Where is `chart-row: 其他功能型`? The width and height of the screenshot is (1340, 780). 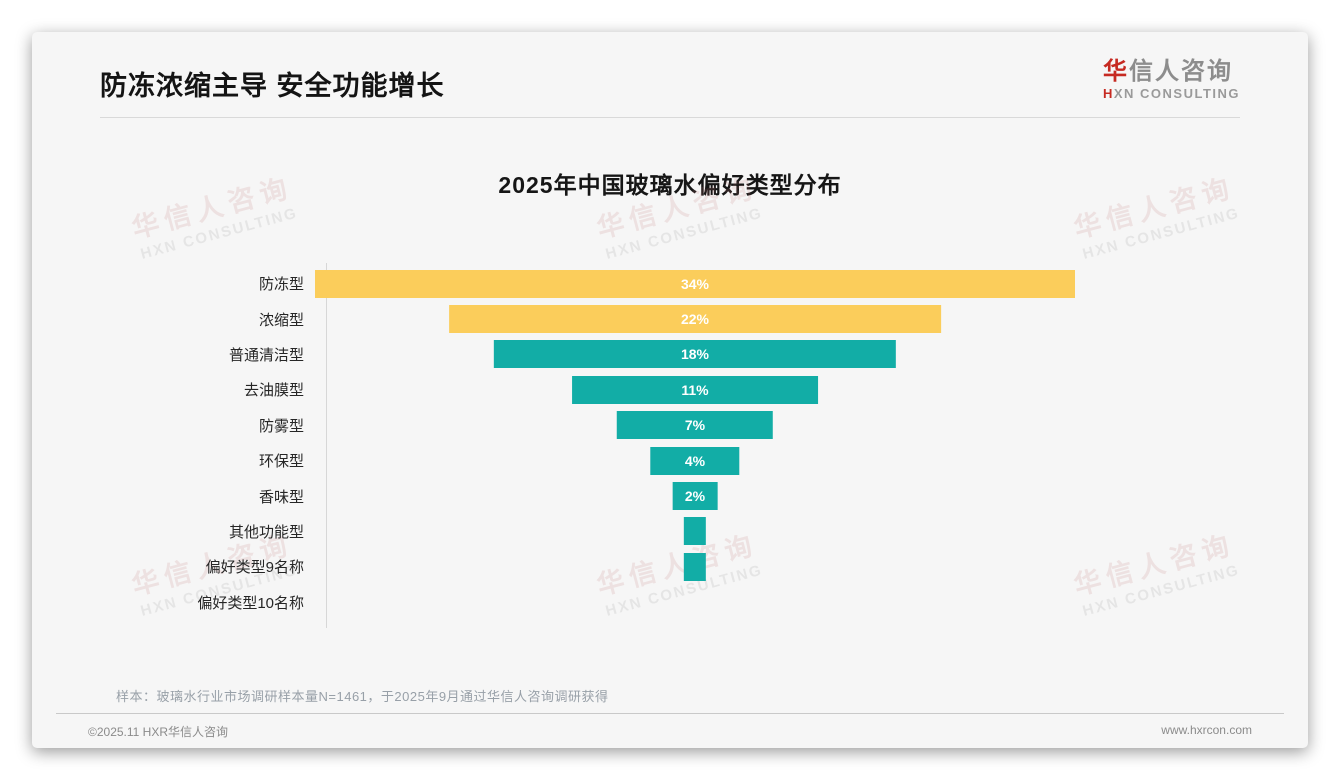
chart-row: 其他功能型 is located at coordinates (699, 531).